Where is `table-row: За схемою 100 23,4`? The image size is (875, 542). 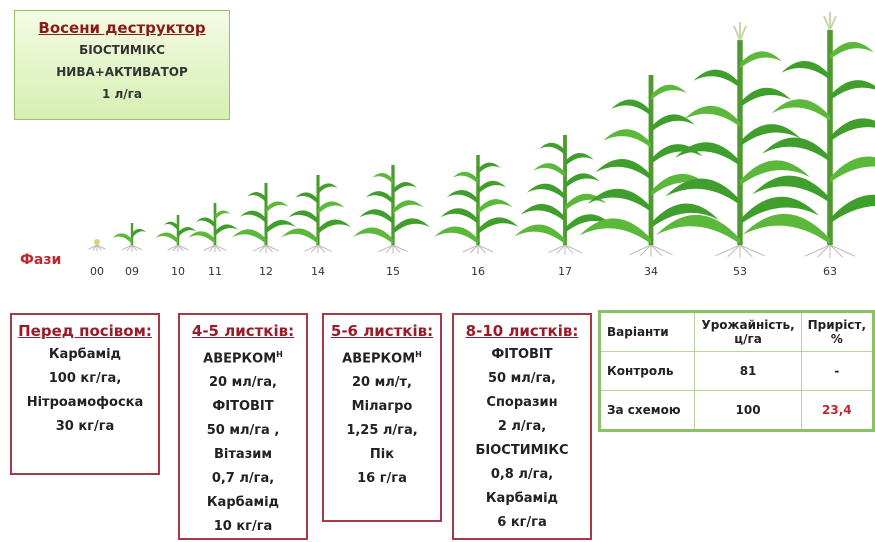 table-row: За схемою 100 23,4 is located at coordinates (736, 410).